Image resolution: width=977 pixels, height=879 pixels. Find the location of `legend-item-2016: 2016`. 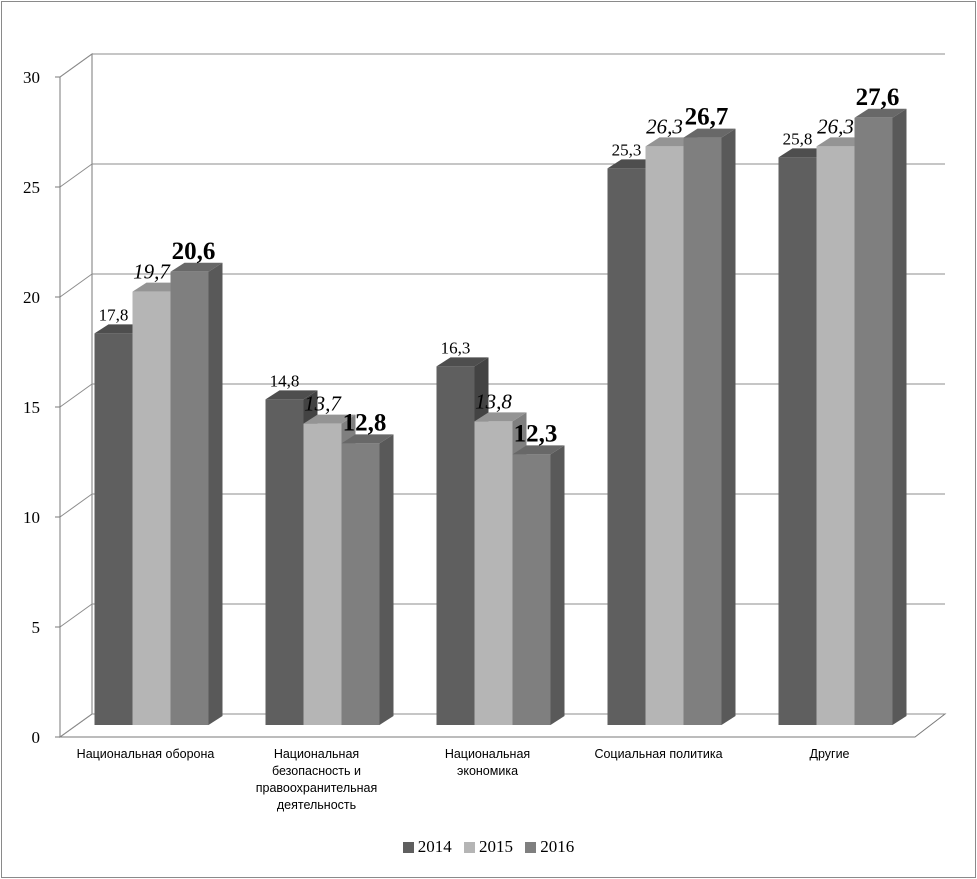

legend-item-2016: 2016 is located at coordinates (549, 847).